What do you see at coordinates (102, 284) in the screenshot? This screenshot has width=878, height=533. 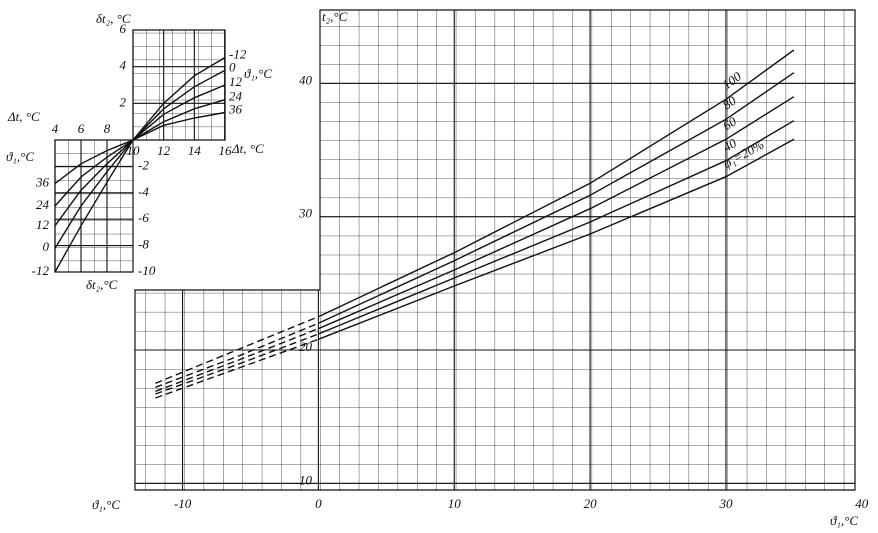 I see `inset-y-label: δt₂,°C` at bounding box center [102, 284].